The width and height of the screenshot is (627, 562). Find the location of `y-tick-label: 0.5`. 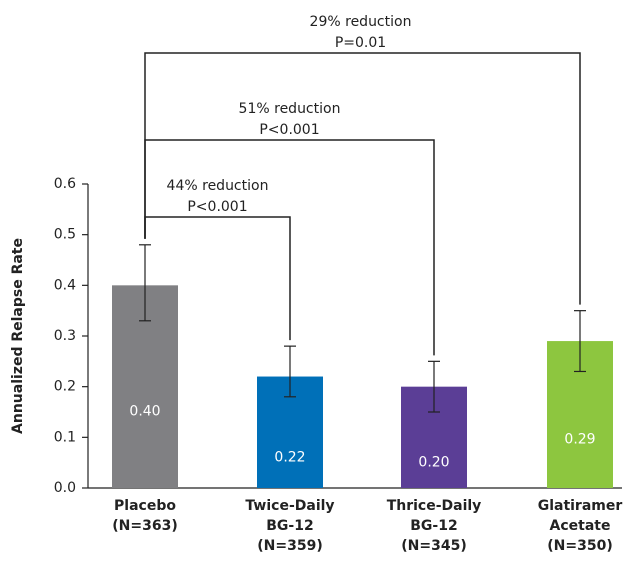

y-tick-label: 0.5 is located at coordinates (65, 235).